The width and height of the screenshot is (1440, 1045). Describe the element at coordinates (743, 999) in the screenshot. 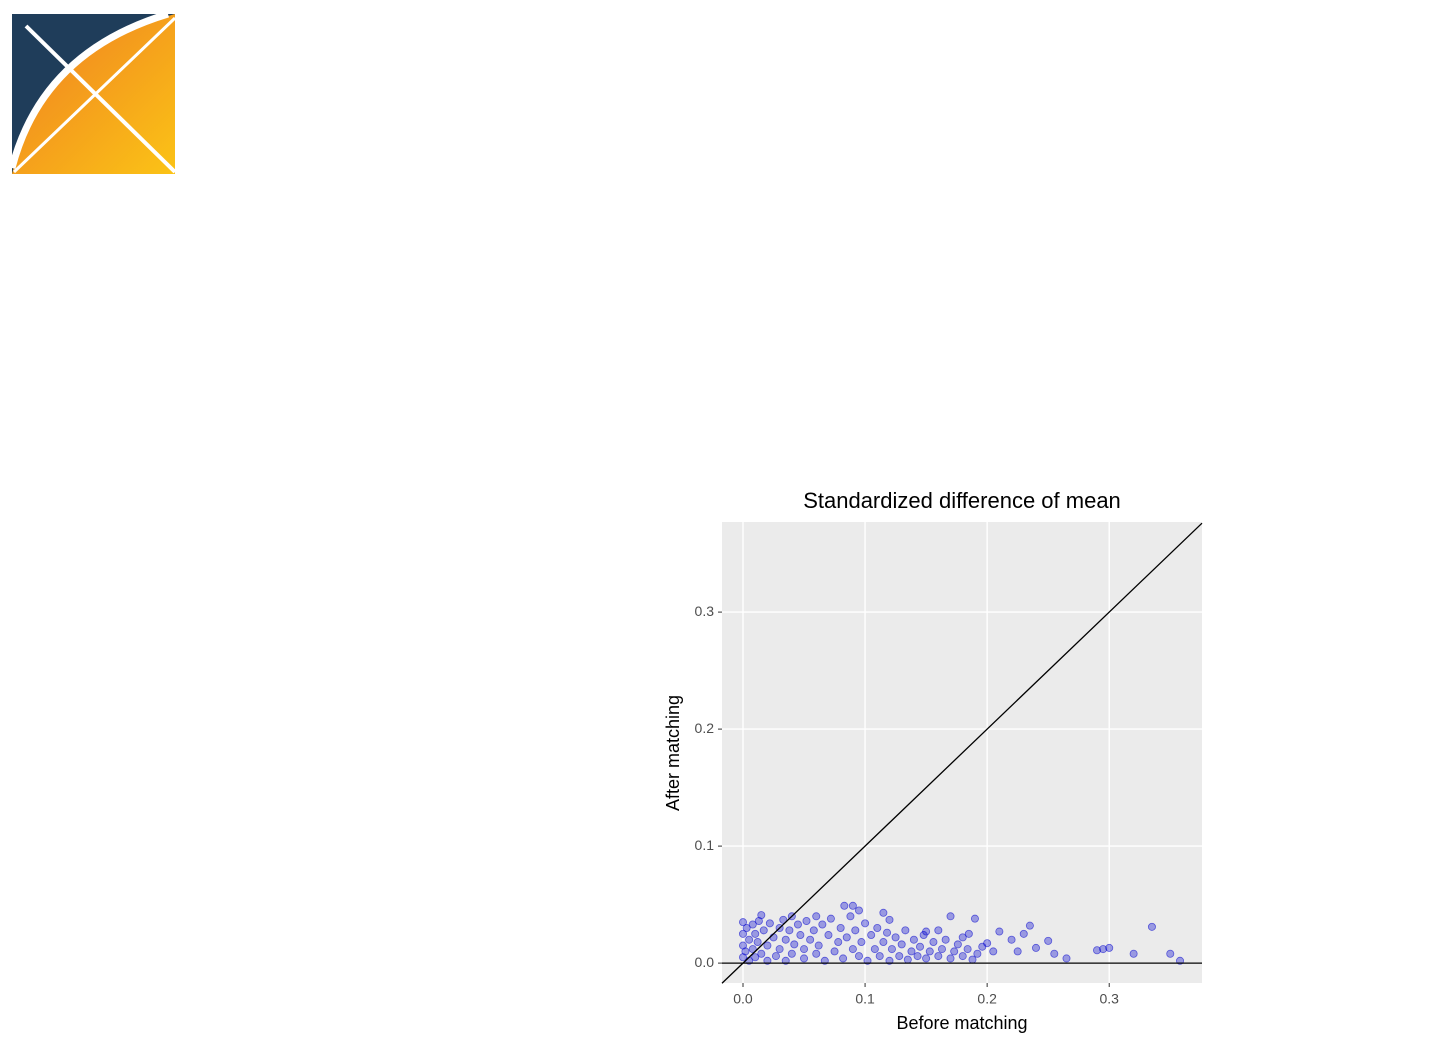

I see `x-tick-label: 0.0` at that location.